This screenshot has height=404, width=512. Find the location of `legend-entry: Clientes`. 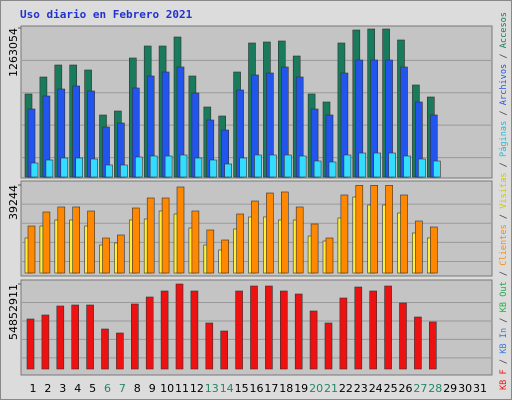

legend-entry: Clientes is located at coordinates (504, 244).